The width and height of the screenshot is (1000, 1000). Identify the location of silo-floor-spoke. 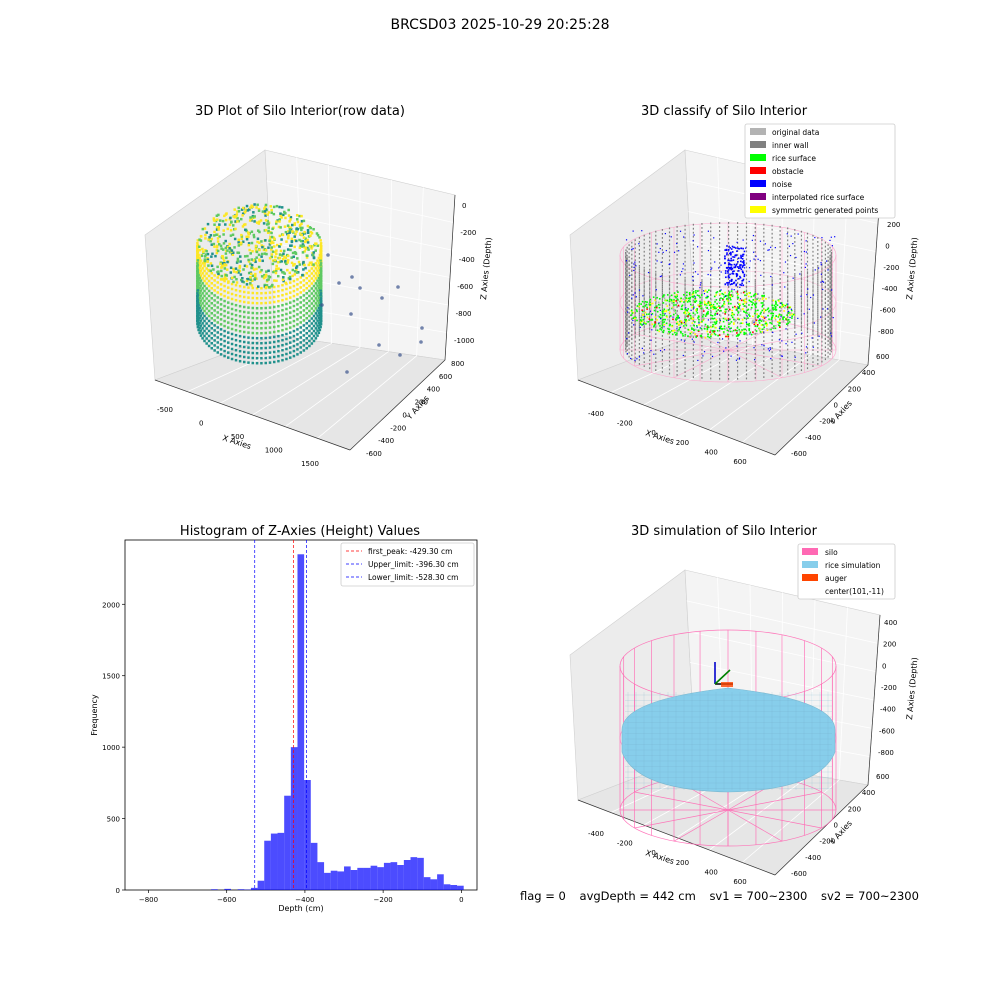
(681, 819).